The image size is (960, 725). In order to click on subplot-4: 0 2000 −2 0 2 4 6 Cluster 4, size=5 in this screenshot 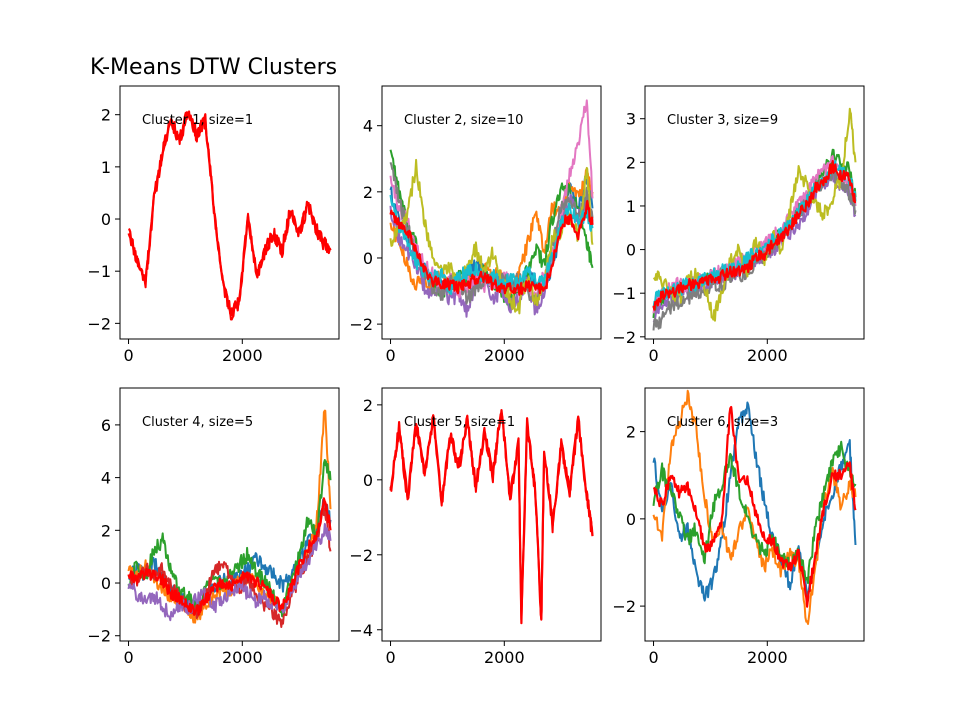, I will do `click(213, 527)`.